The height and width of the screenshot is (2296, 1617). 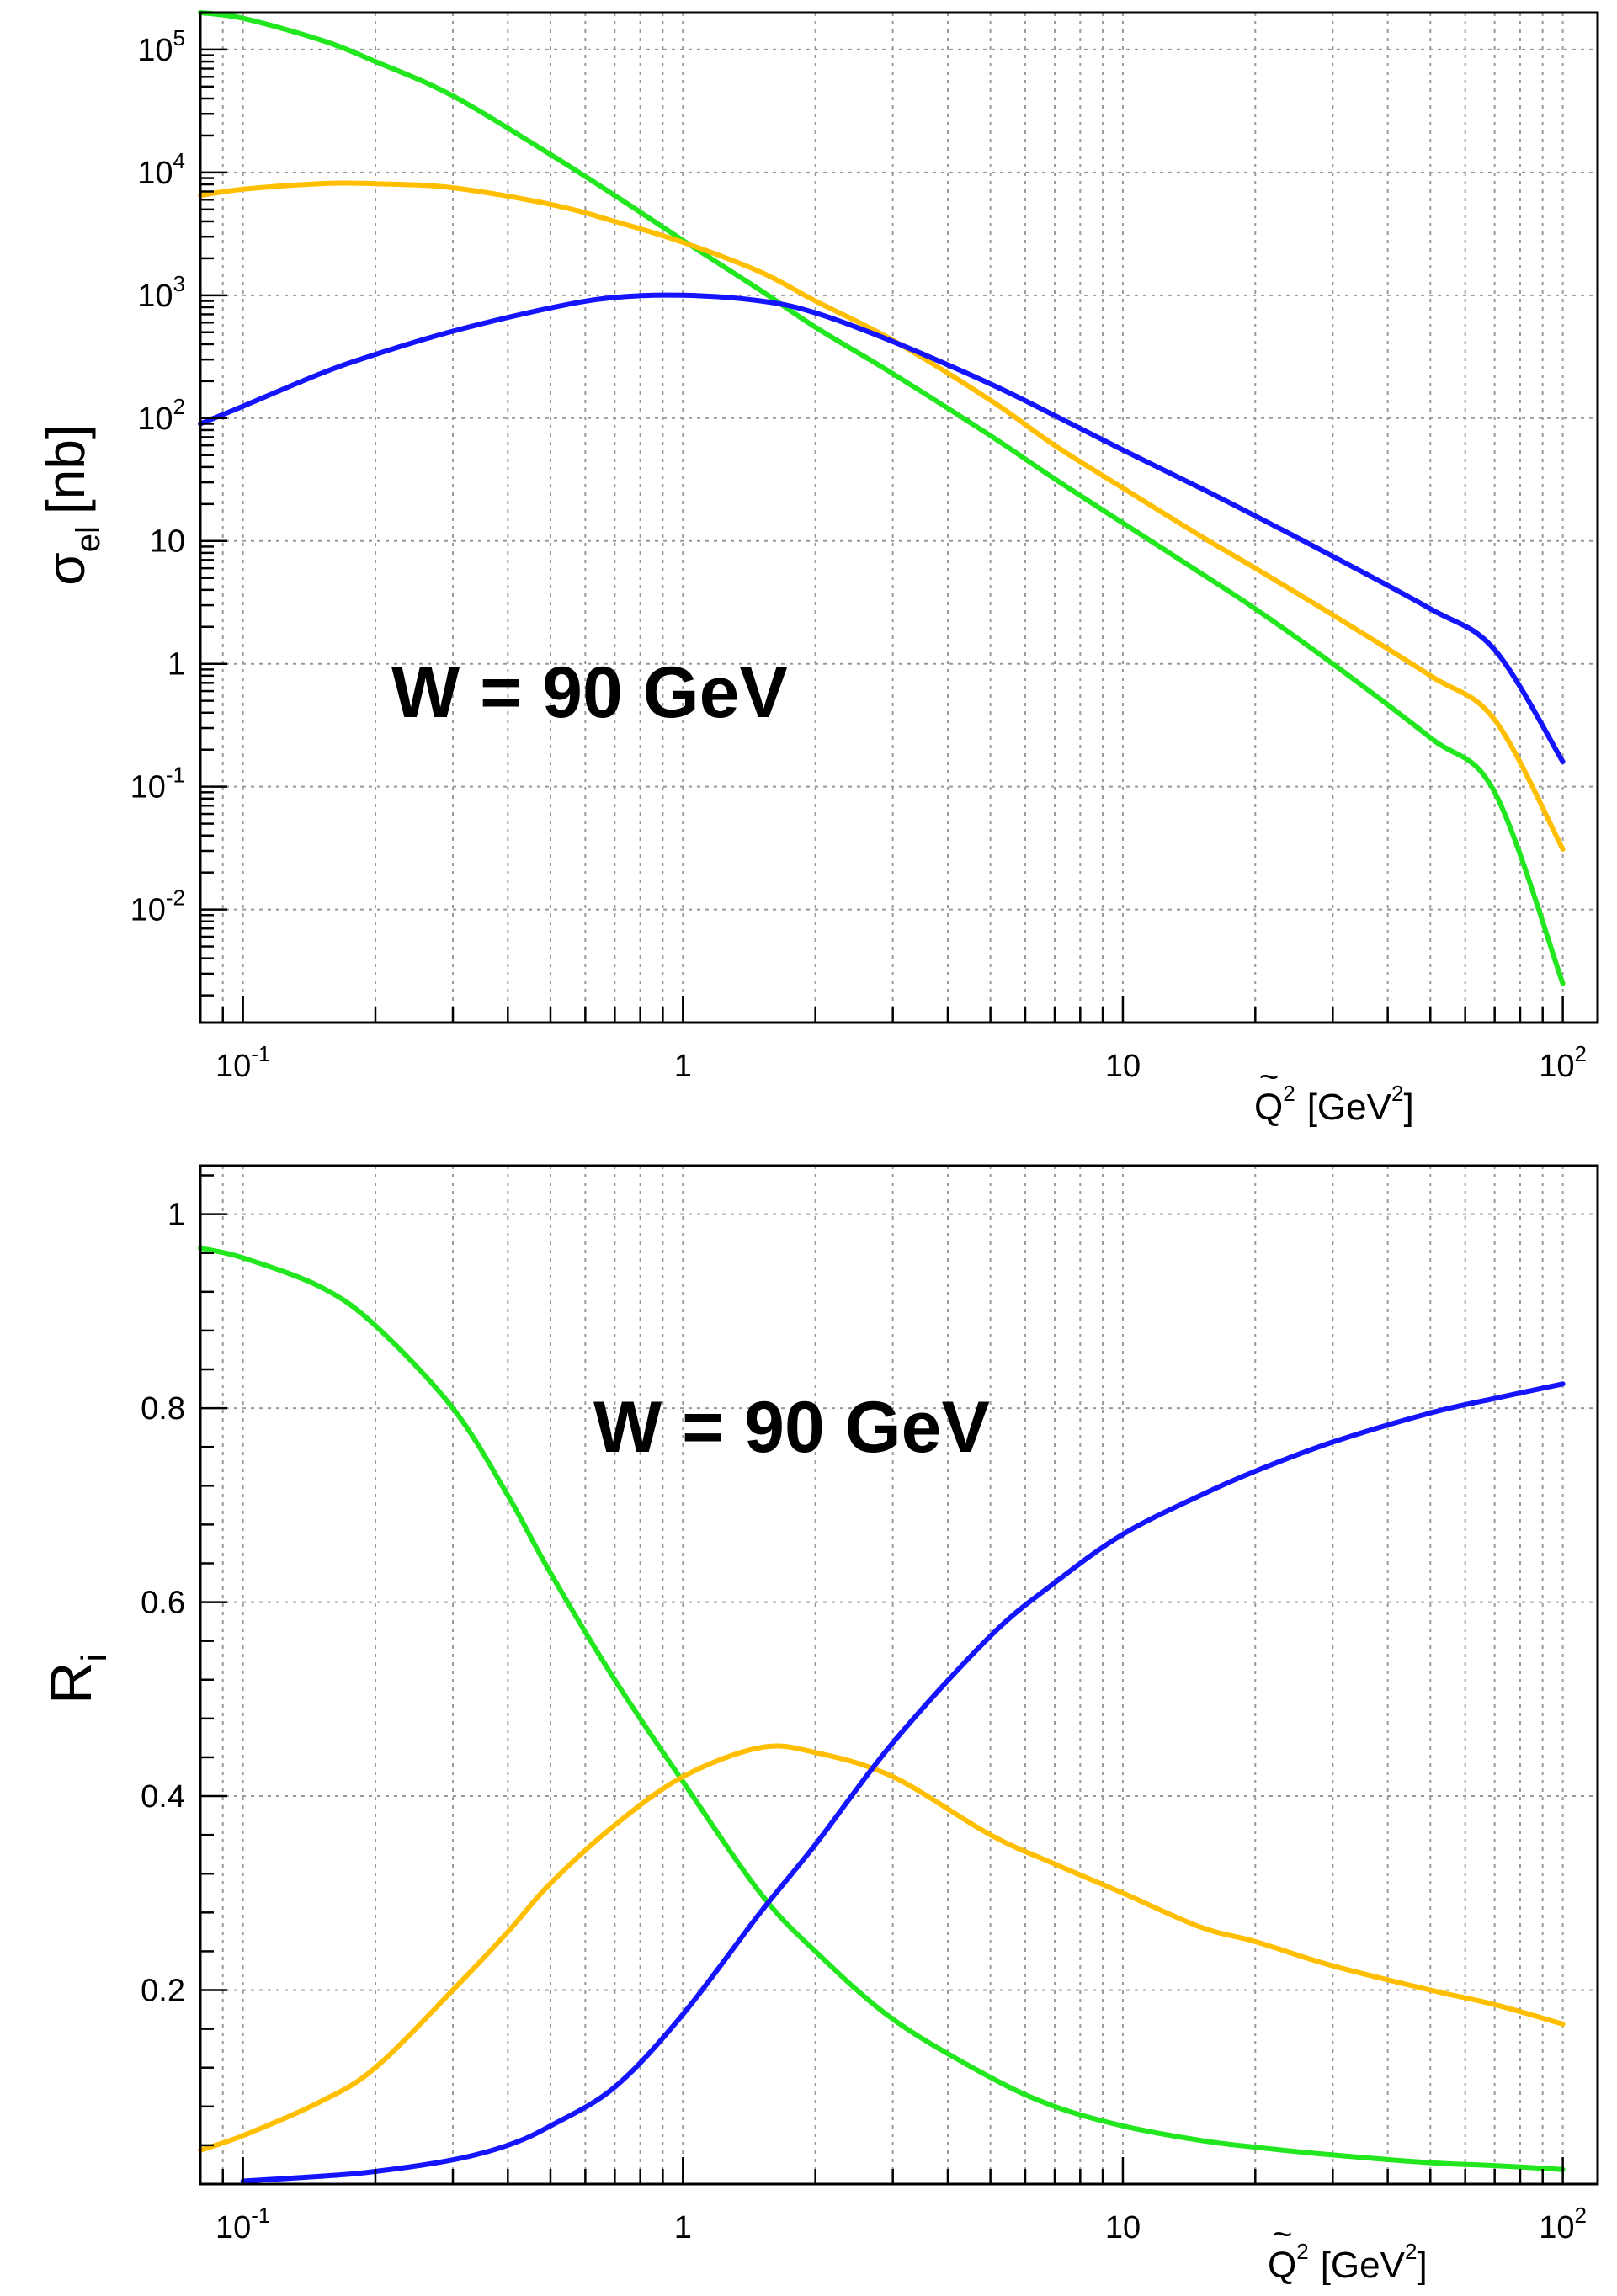 I want to click on y-tick-label: 10³, so click(x=161, y=292).